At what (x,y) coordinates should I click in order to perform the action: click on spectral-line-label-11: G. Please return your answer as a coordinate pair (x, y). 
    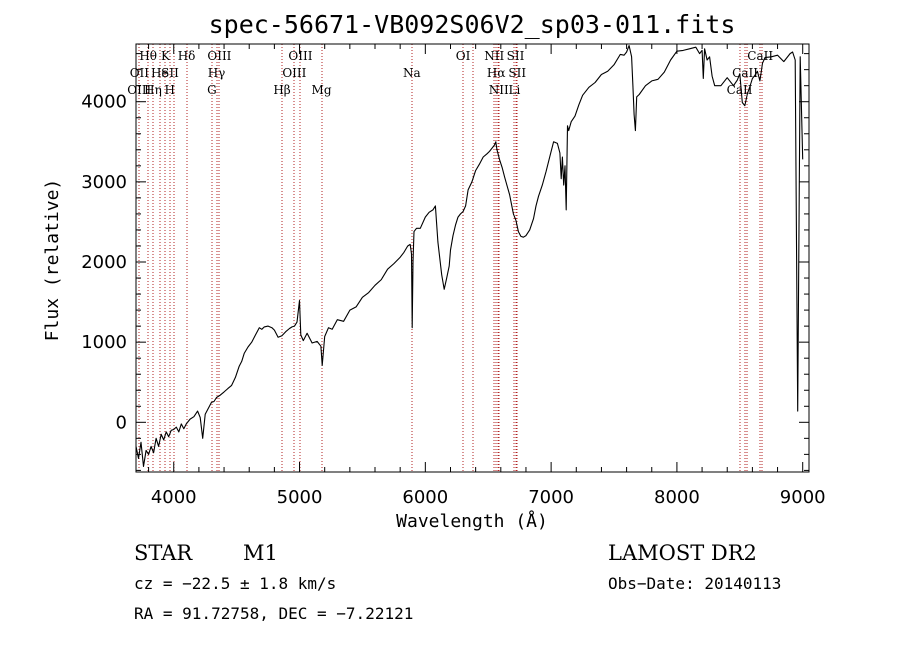
    Looking at the image, I should click on (212, 90).